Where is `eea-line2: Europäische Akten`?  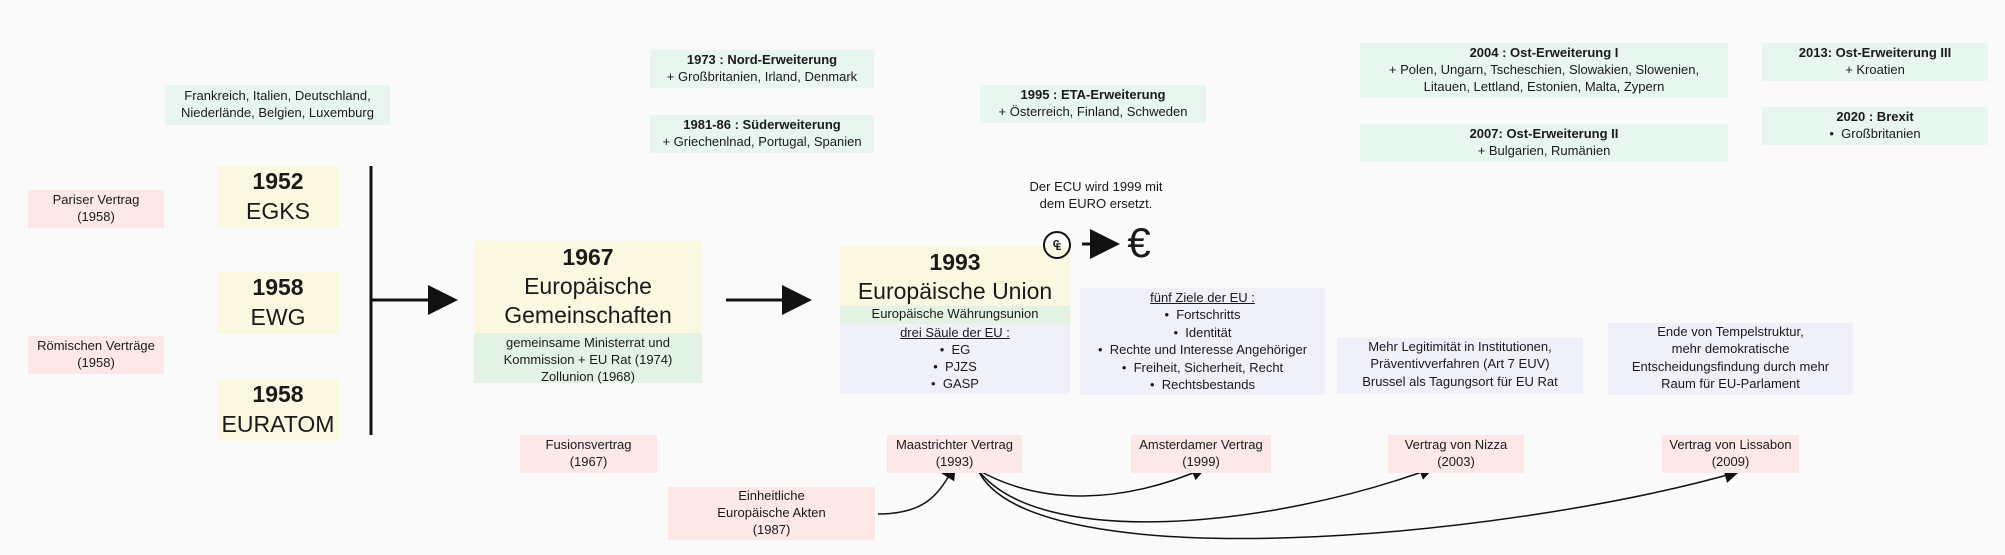 eea-line2: Europäische Akten is located at coordinates (771, 512).